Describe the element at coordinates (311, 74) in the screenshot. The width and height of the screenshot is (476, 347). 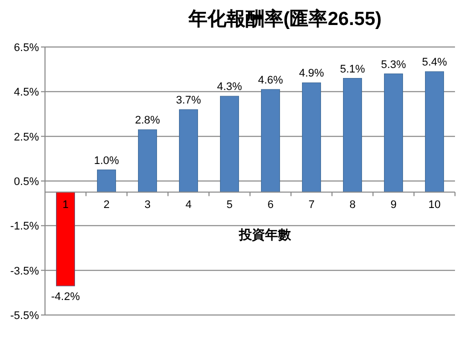
I see `data-label: 4.9%` at that location.